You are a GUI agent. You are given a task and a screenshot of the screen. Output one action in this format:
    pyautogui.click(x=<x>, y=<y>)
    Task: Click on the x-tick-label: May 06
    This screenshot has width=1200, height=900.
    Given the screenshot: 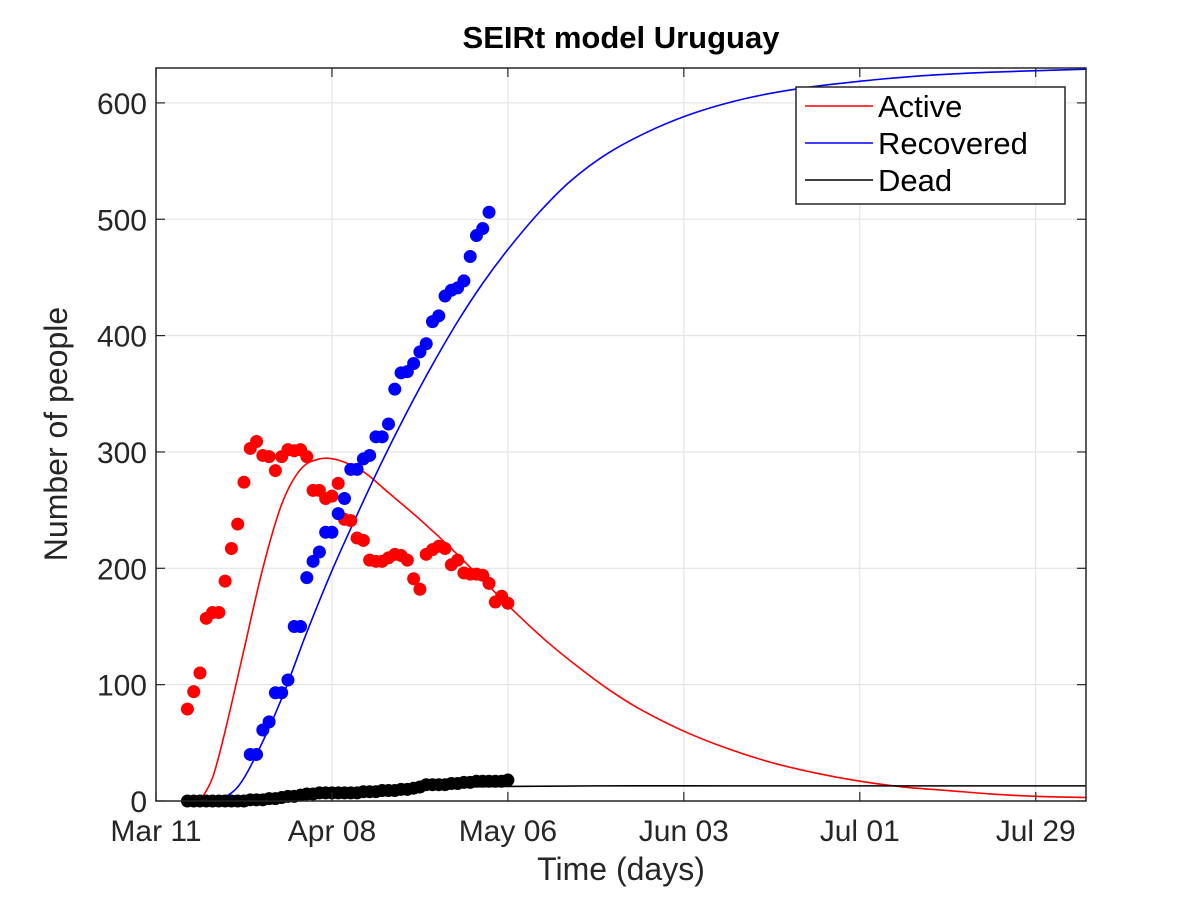 What is the action you would take?
    pyautogui.click(x=508, y=831)
    